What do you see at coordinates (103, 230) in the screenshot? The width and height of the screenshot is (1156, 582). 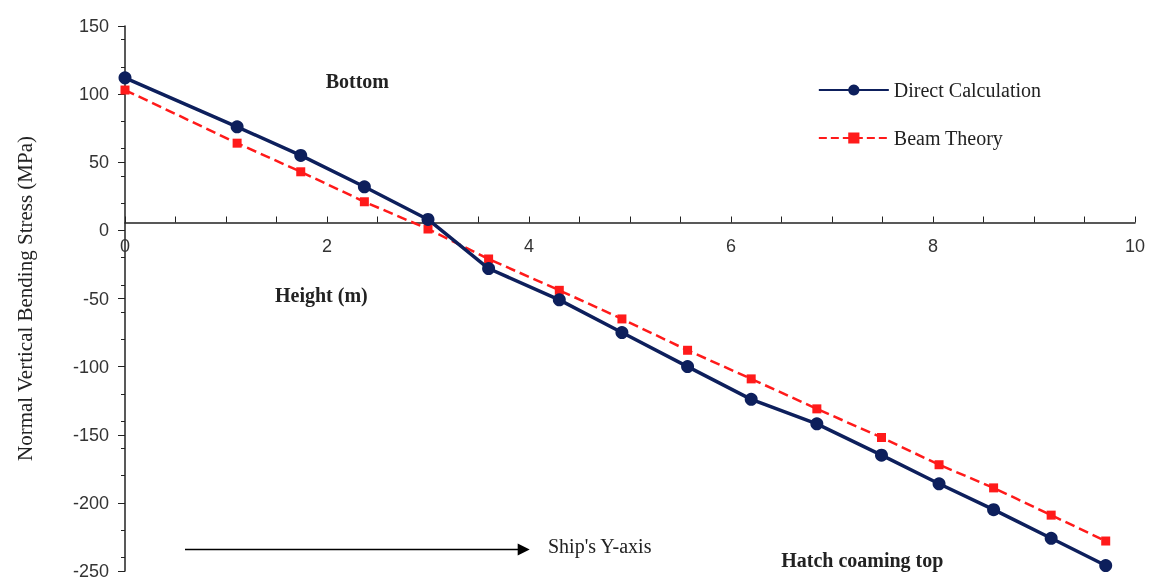 I see `y-tick-label: 0` at bounding box center [103, 230].